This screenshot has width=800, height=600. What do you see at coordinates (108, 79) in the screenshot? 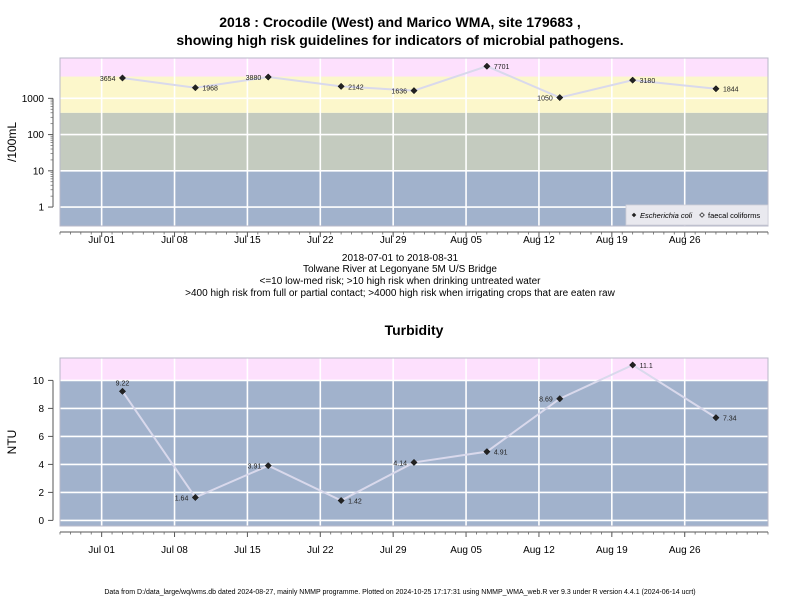
I see `data-label: 3654` at bounding box center [108, 79].